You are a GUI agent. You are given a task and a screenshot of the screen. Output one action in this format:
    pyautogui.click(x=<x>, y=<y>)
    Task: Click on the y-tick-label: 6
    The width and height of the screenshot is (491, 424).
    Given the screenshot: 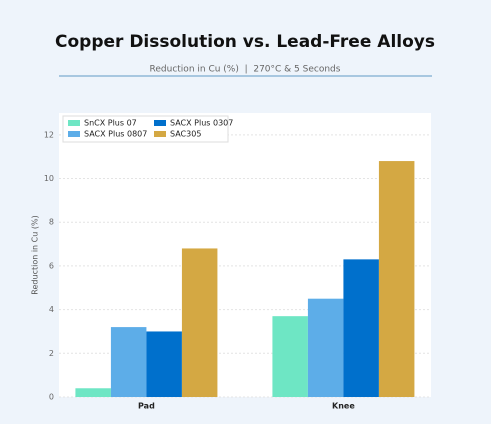 What is the action you would take?
    pyautogui.click(x=51, y=265)
    